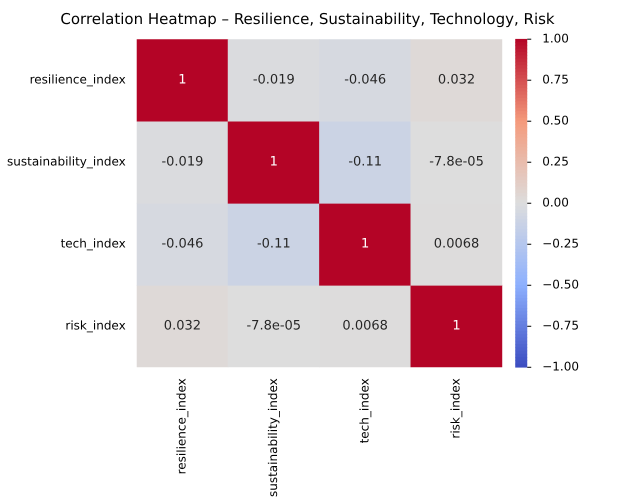  What do you see at coordinates (555, 120) in the screenshot?
I see `color-bar-label: 0.50` at bounding box center [555, 120].